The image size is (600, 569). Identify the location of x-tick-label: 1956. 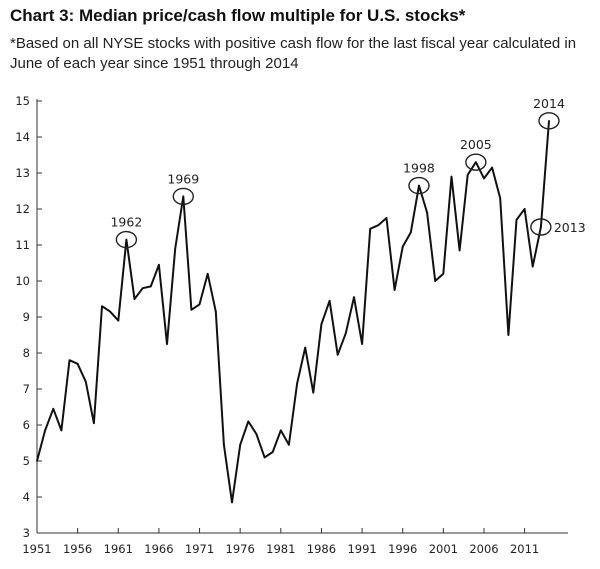
(77, 549).